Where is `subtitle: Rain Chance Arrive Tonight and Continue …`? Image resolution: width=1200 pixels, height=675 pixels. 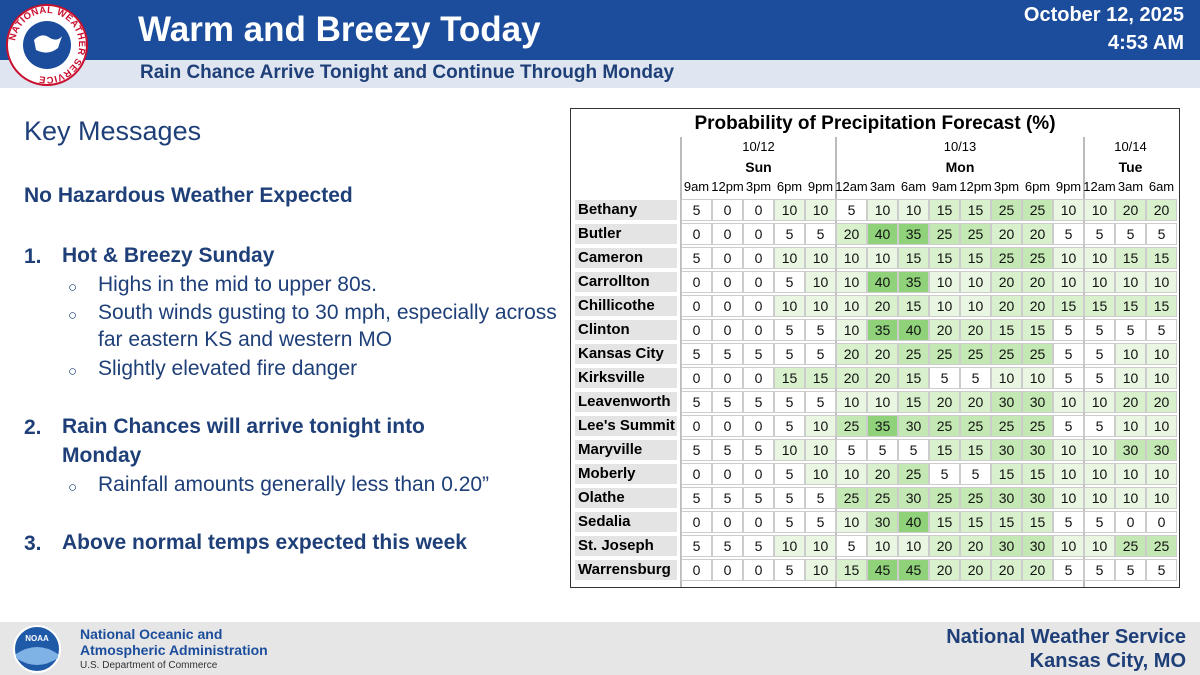
subtitle: Rain Chance Arrive Tonight and Continue … is located at coordinates (407, 72).